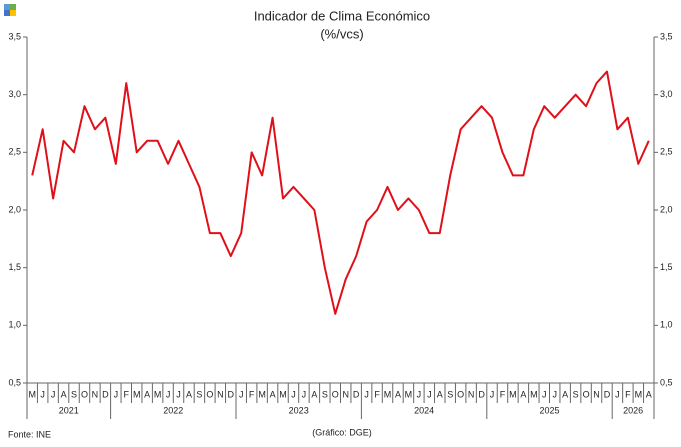  Describe the element at coordinates (341, 33) in the screenshot. I see `chart-subtitle: (%/vcs)` at that location.